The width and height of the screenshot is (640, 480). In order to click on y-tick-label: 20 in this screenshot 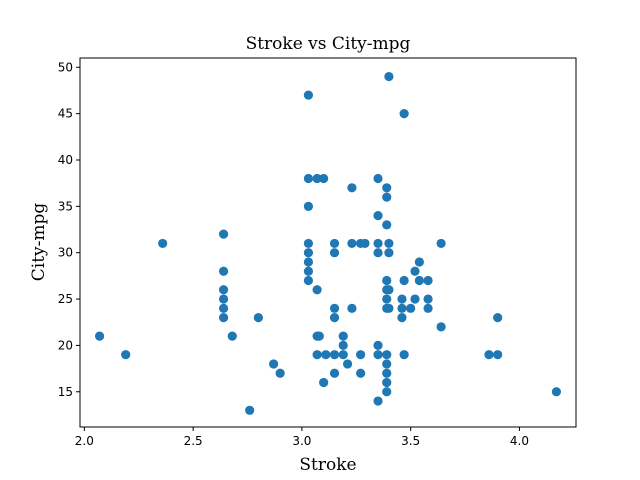, I will do `click(65, 345)`.